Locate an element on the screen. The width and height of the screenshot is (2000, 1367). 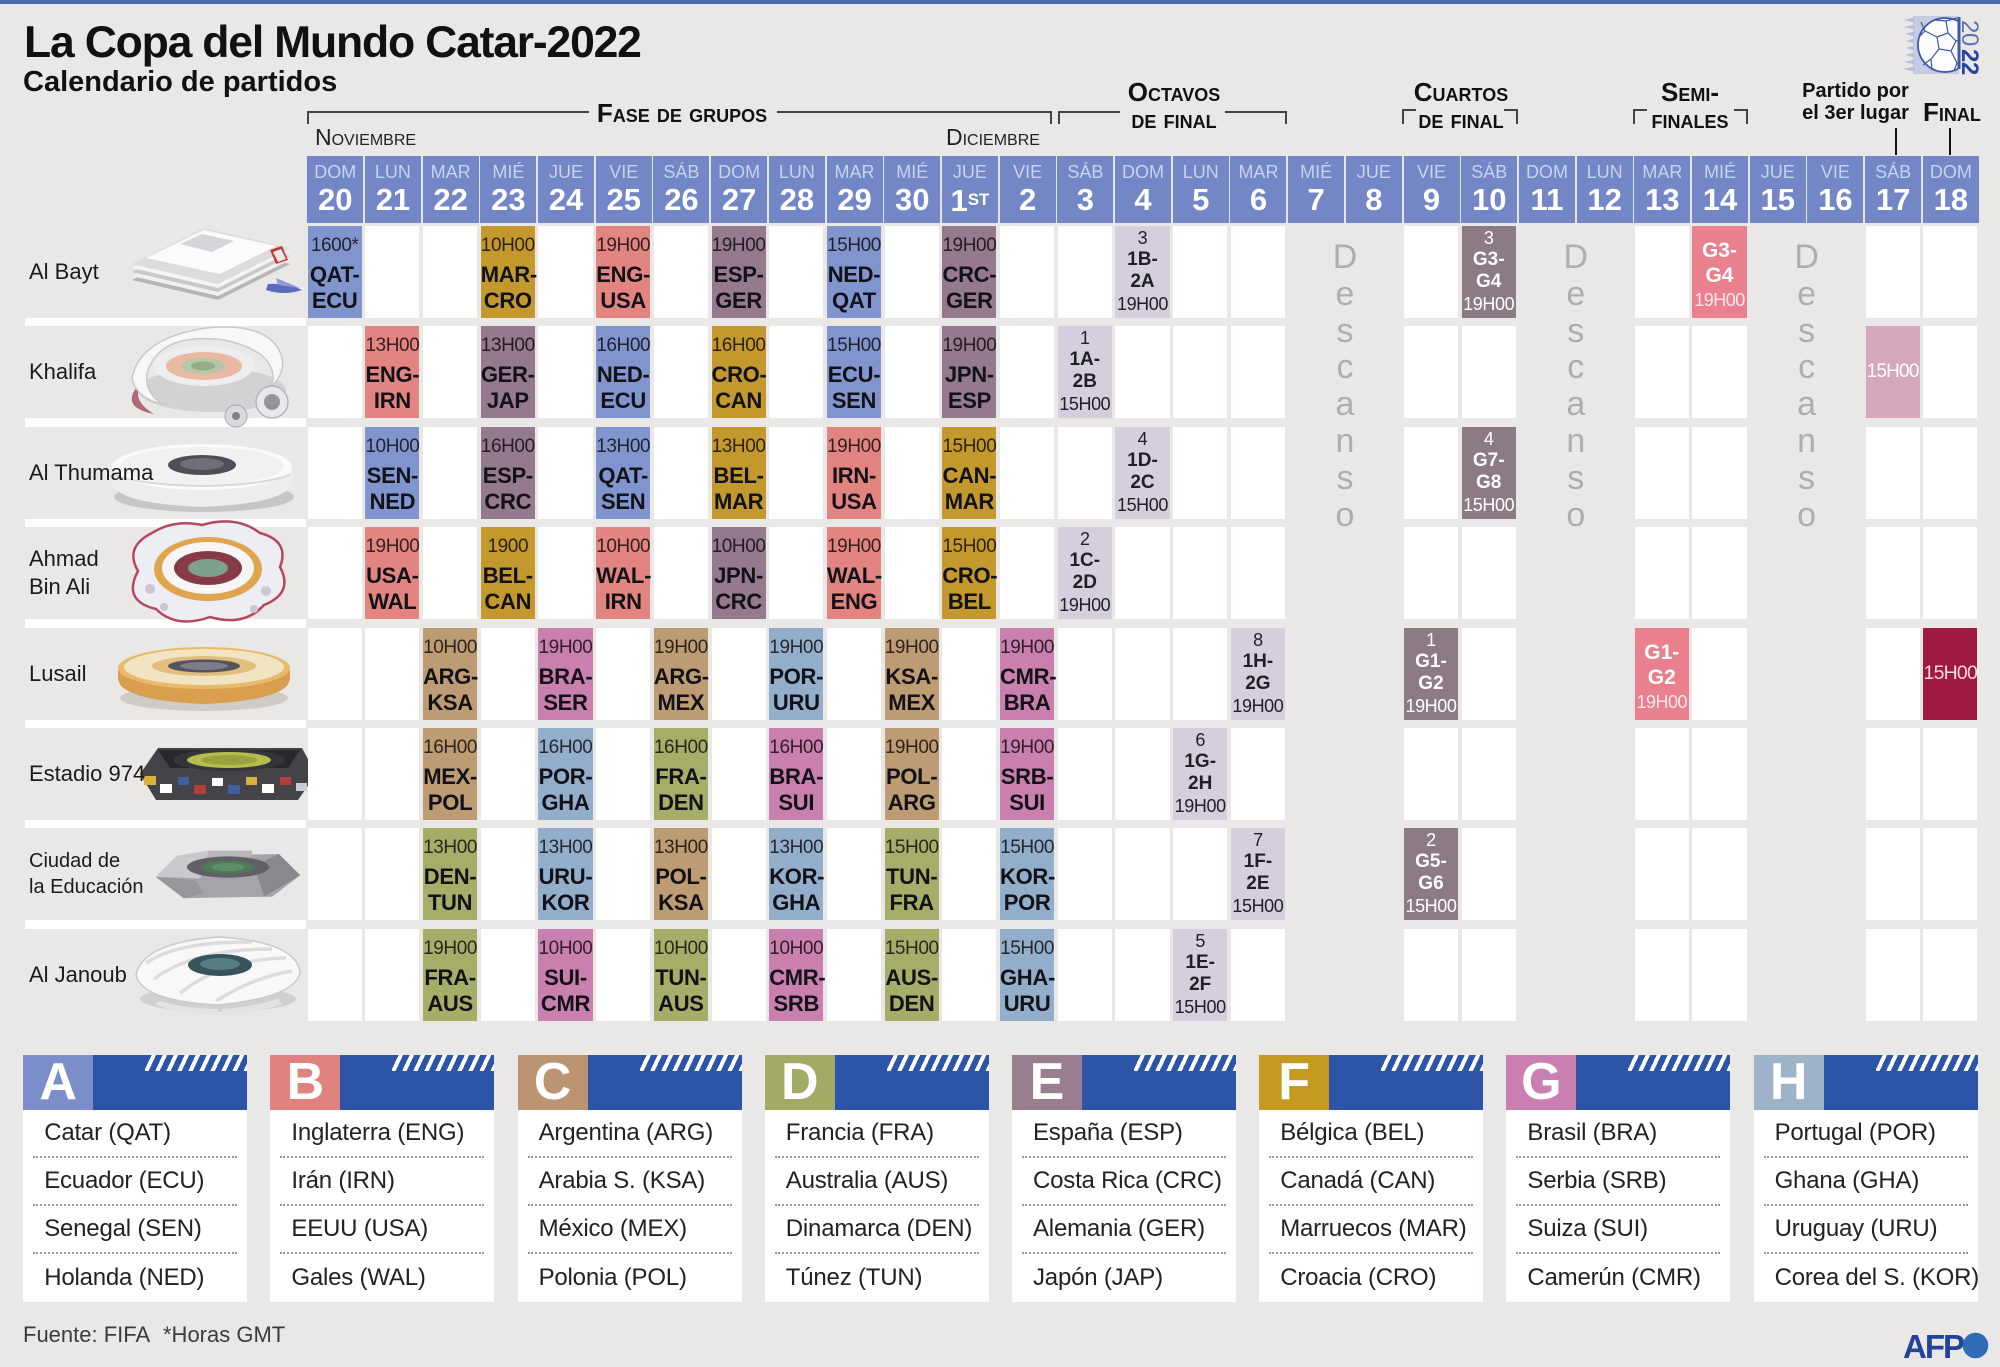
svg-text: AFP is located at coordinates (1933, 1346).